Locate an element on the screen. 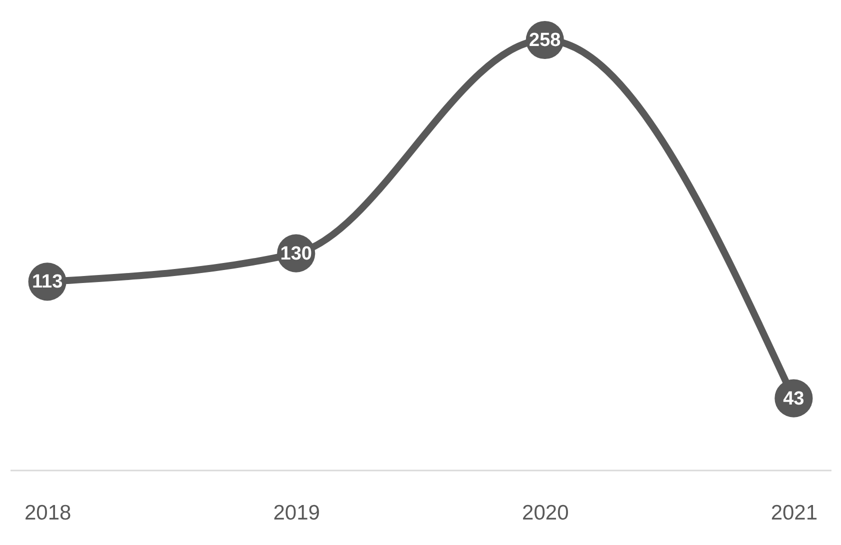 Image resolution: width=841 pixels, height=545 pixels. data-label: 113 is located at coordinates (47, 282).